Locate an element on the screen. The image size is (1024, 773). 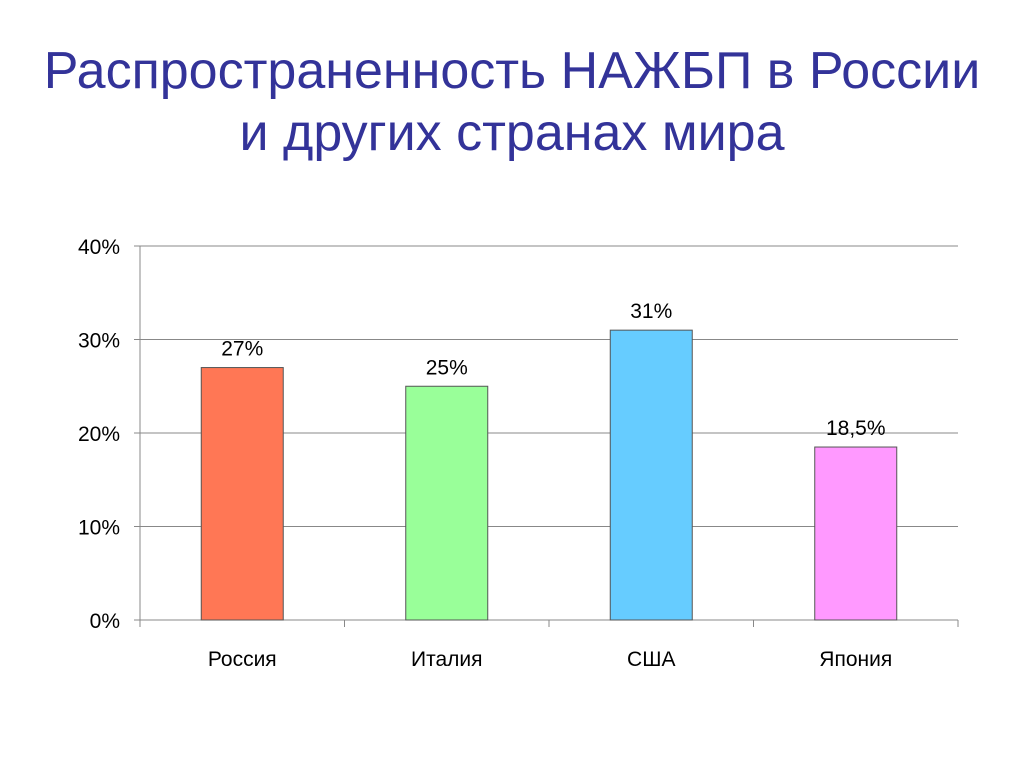
data-label: 18,5% is located at coordinates (856, 428).